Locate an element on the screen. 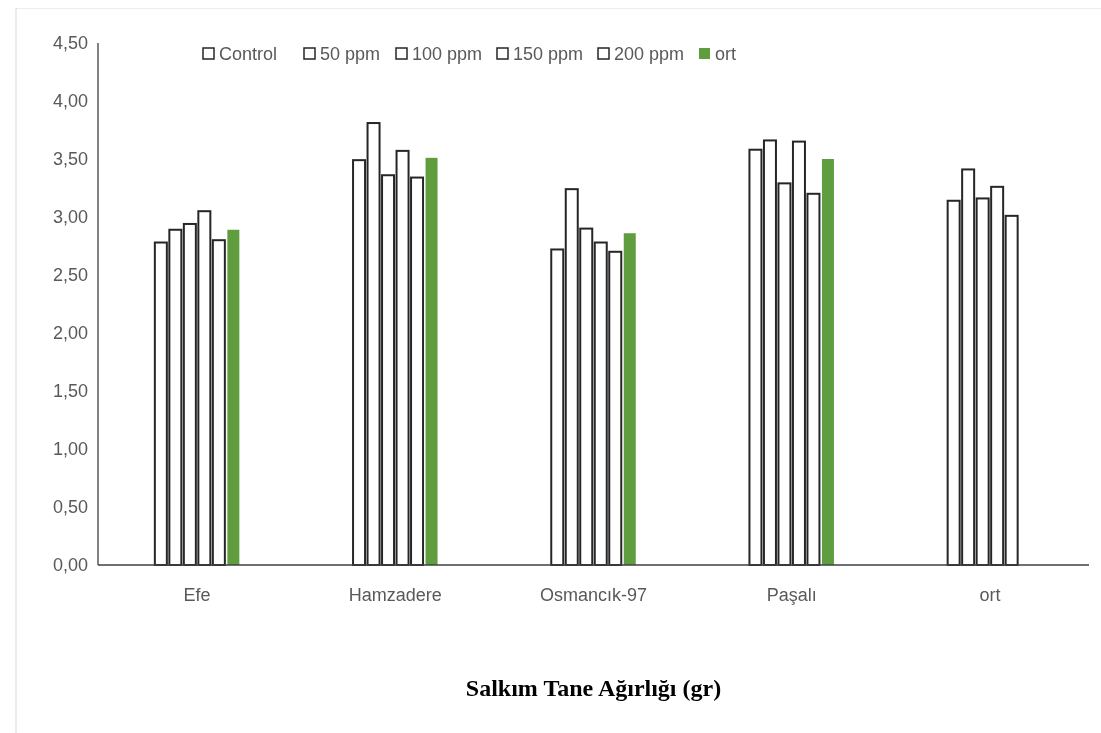 Image resolution: width=1101 pixels, height=733 pixels. x-tick-label: Efe is located at coordinates (197, 595).